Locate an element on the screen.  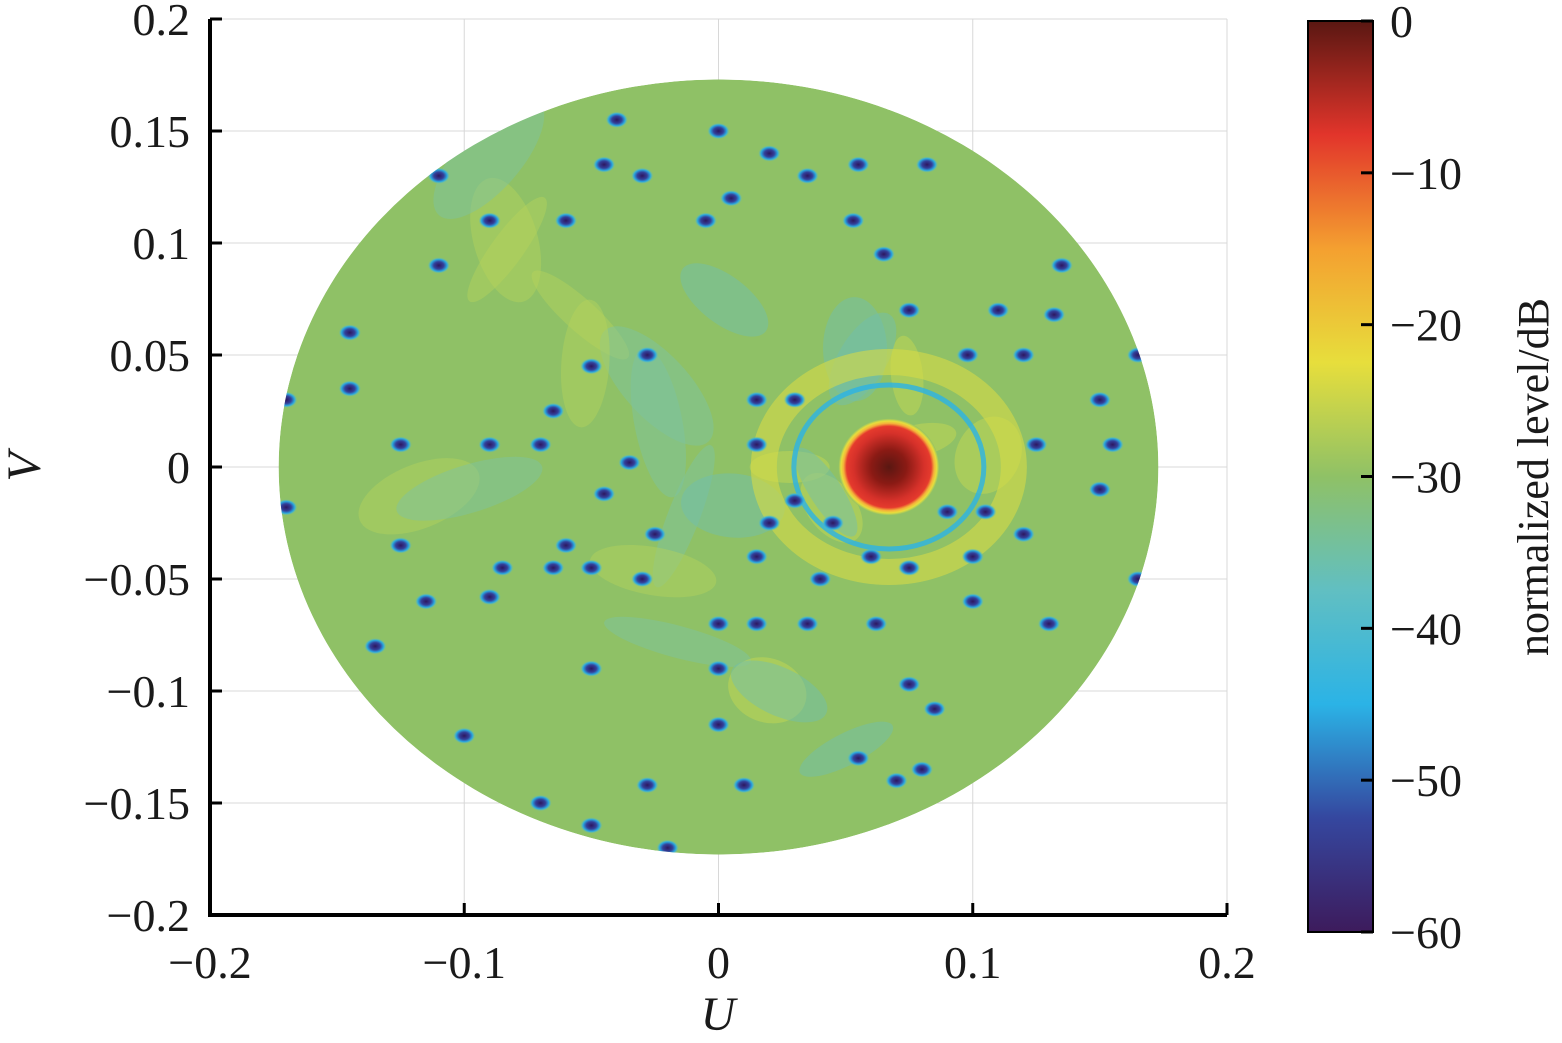
x-tick-label: −0.2 is located at coordinates (209, 962).